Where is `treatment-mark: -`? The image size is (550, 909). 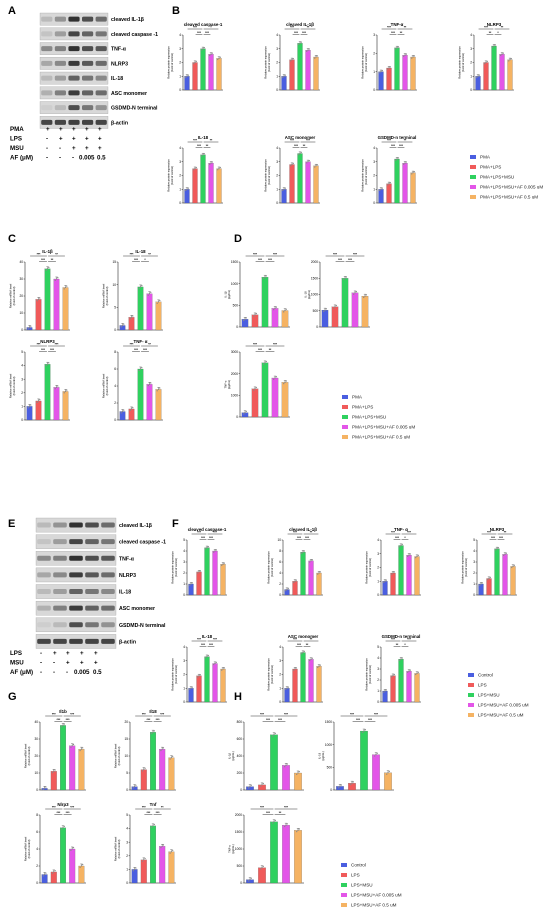
treatment-mark: - is located at coordinates (47, 148).